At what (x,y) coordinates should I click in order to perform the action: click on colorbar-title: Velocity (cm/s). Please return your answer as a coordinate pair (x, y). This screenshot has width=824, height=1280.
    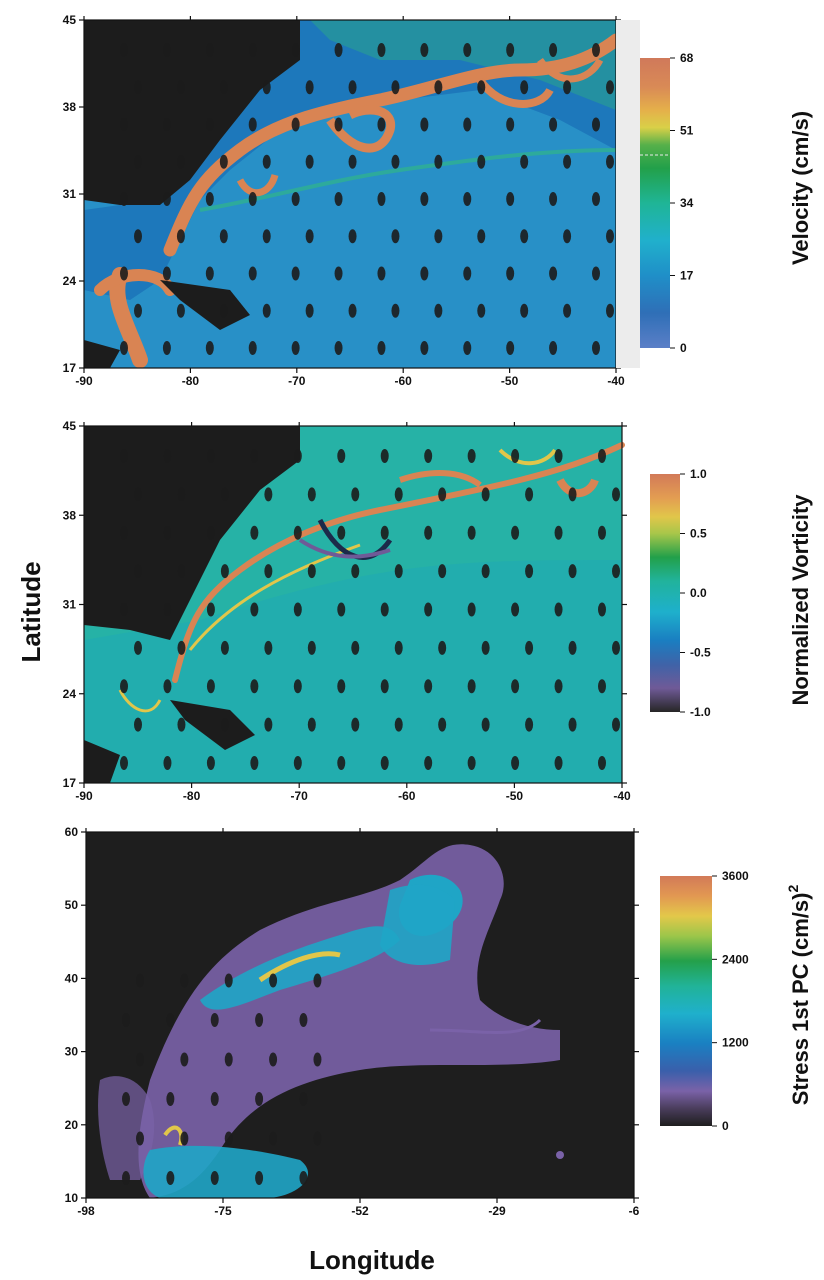
    Looking at the image, I should click on (800, 188).